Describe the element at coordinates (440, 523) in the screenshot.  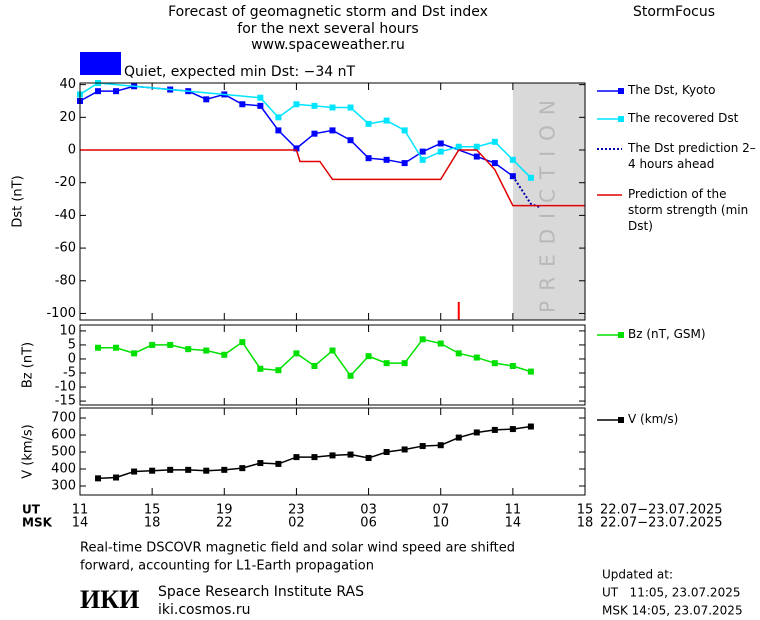
I see `x-tick-label: 10` at that location.